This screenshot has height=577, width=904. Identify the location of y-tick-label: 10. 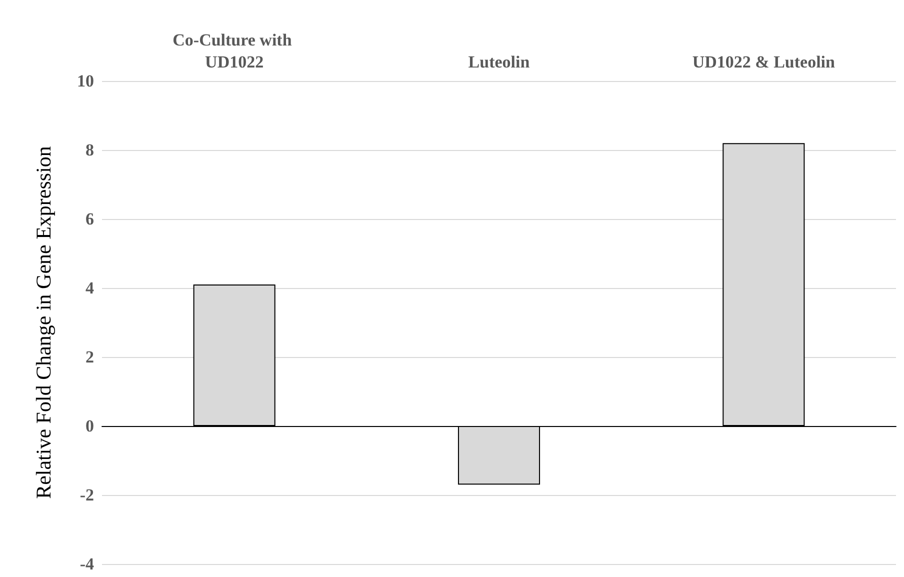
(85, 81).